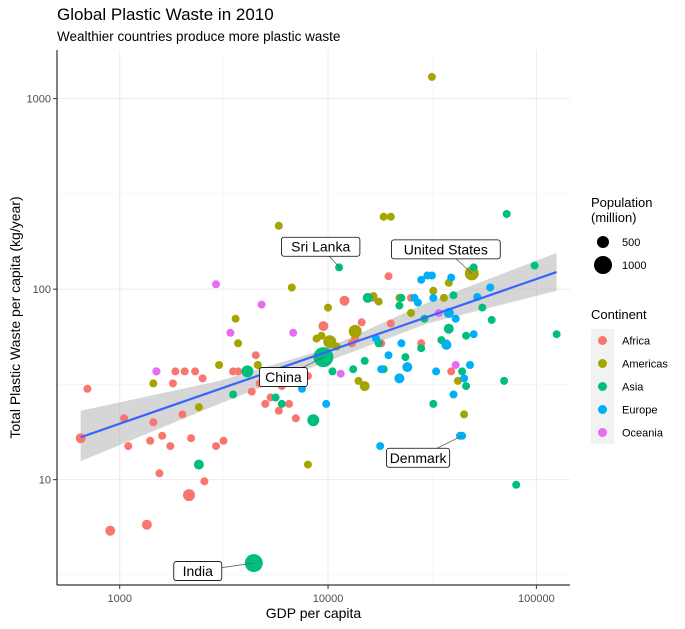 The width and height of the screenshot is (685, 629). I want to click on annotation-label: Sri Lanka, so click(320, 247).